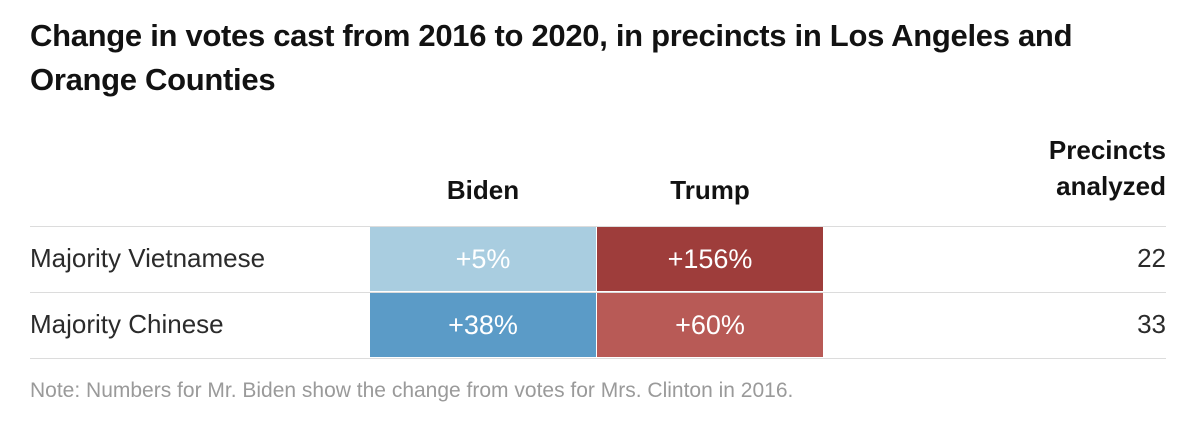 The width and height of the screenshot is (1200, 436). I want to click on header-divider, so click(598, 226).